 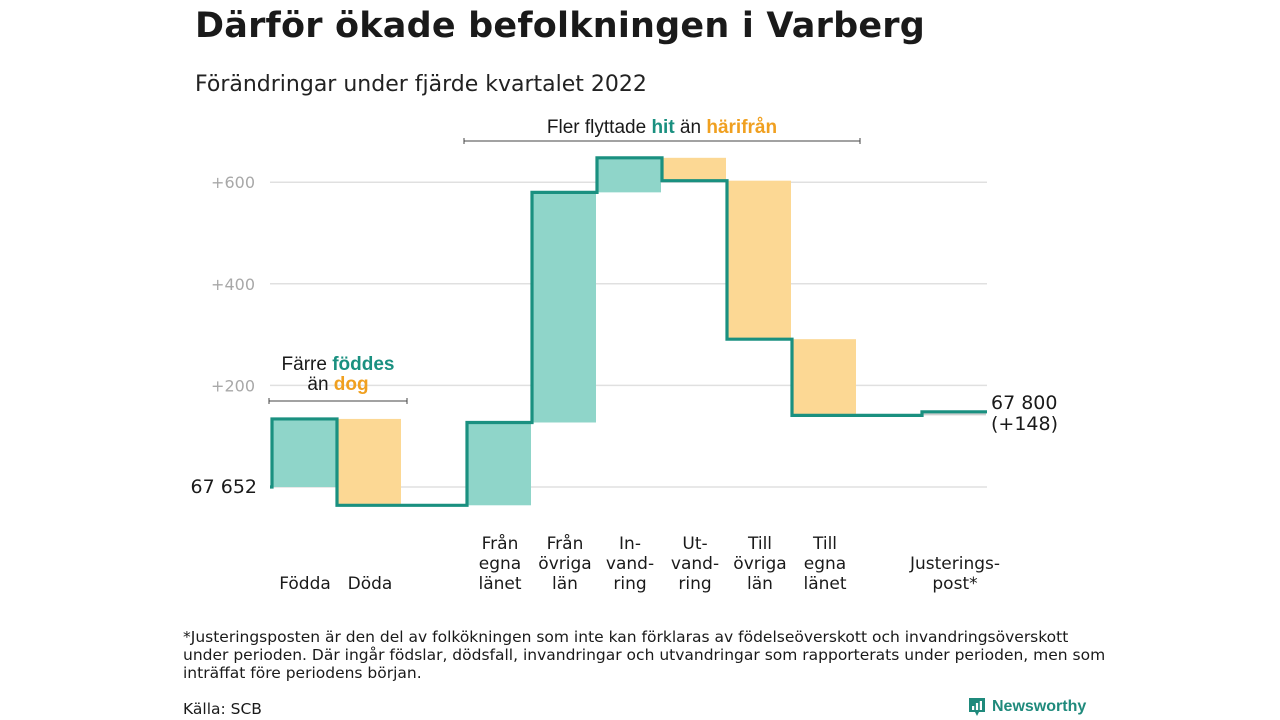 I want to click on end-change-label: (+148), so click(x=1024, y=424).